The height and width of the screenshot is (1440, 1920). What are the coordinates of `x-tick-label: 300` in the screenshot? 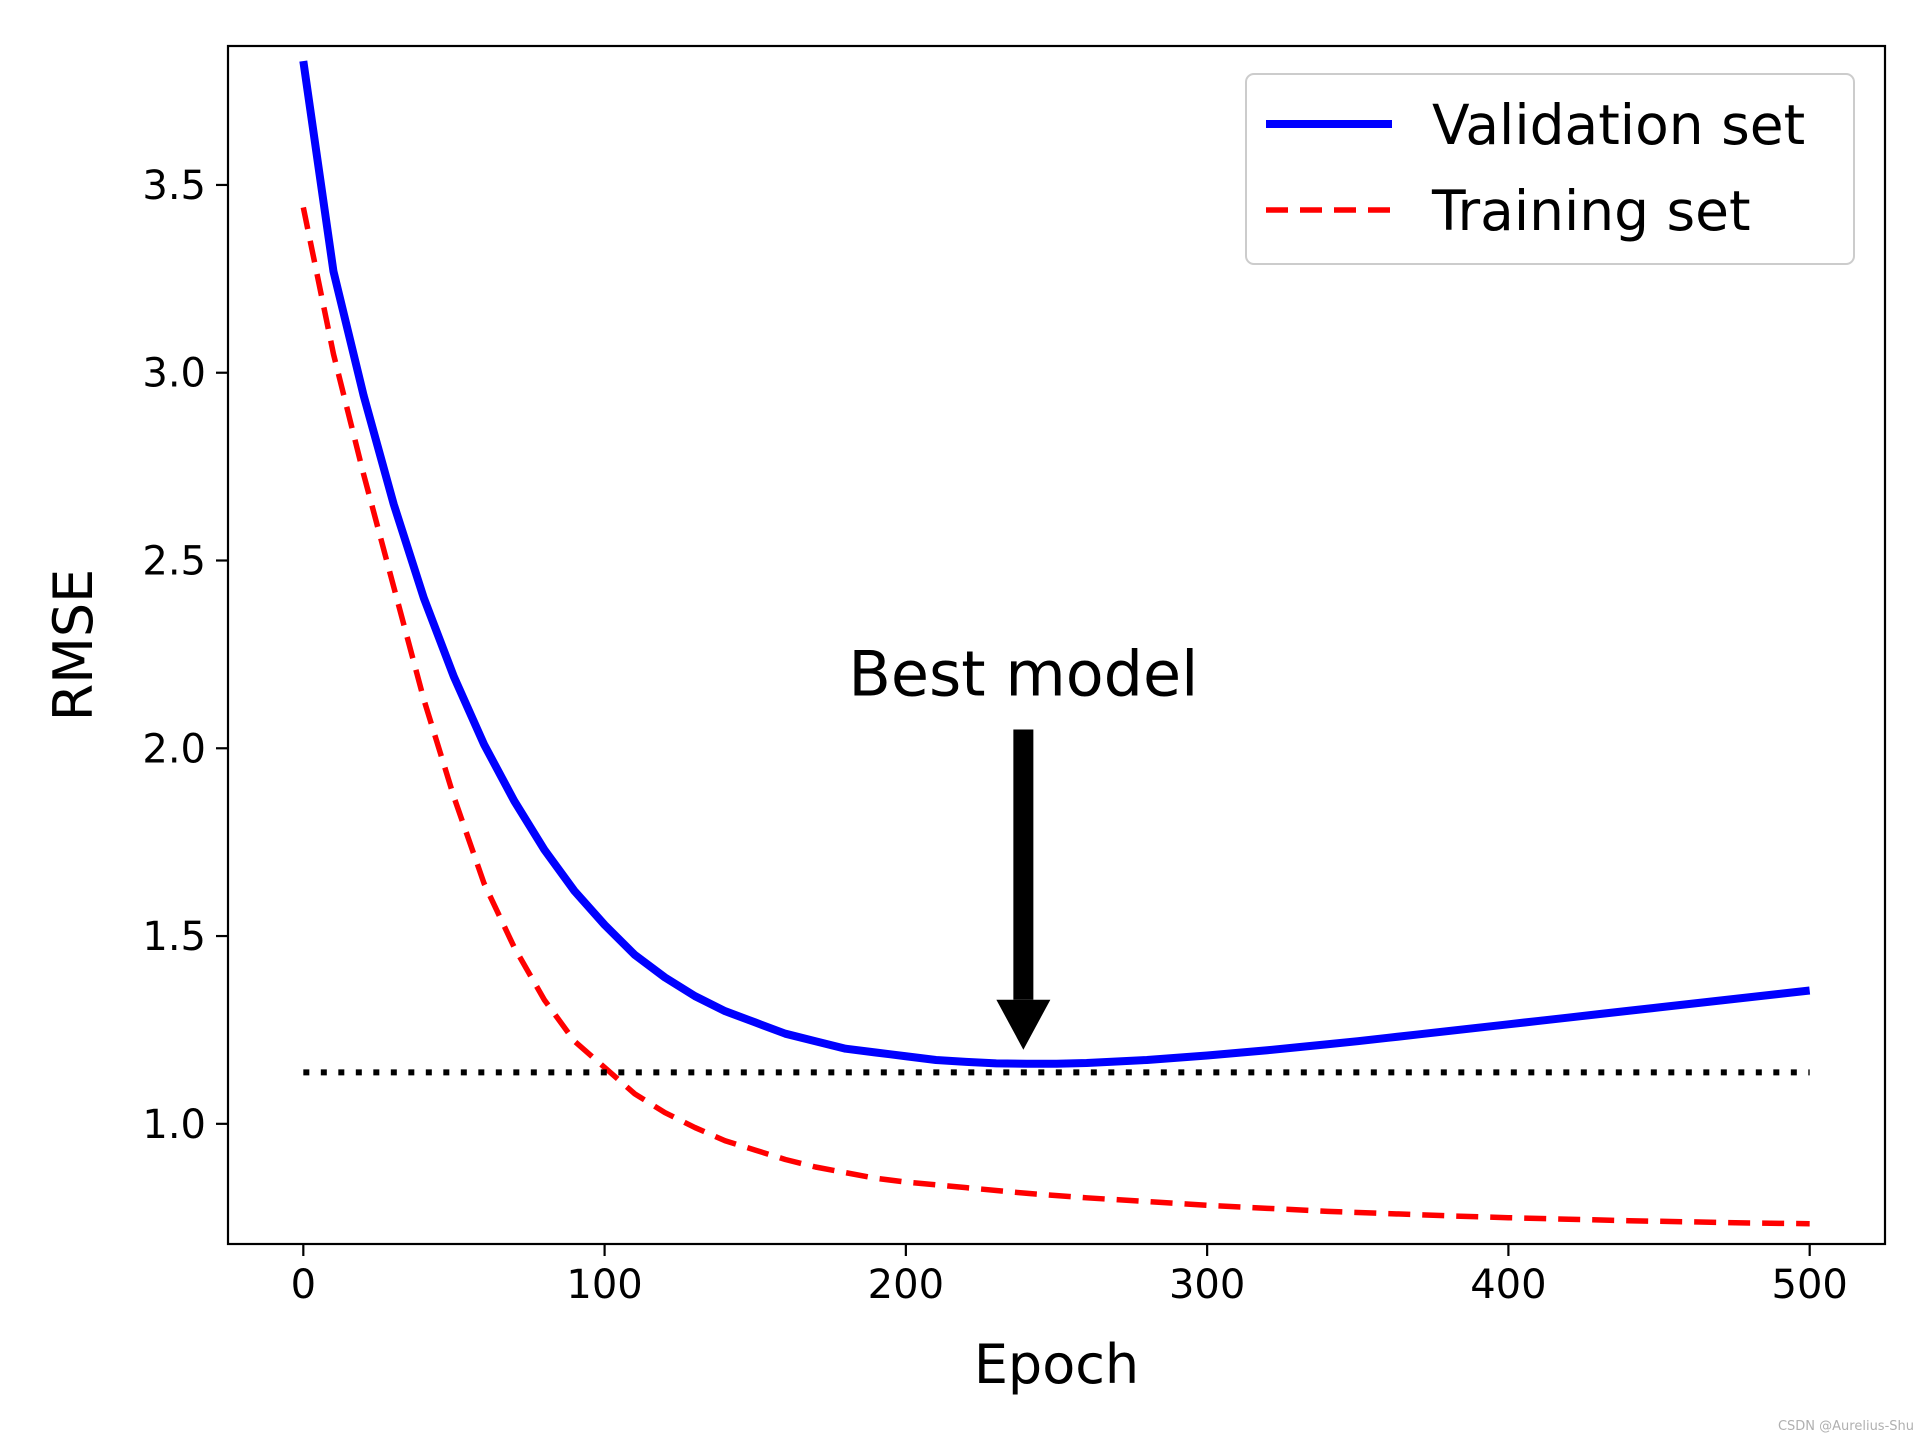 It's located at (1207, 1285).